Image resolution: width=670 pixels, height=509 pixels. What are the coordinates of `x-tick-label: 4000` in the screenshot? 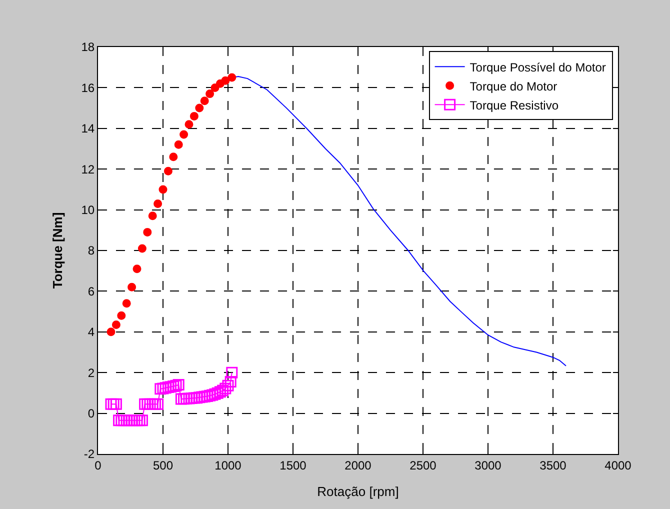 It's located at (618, 465).